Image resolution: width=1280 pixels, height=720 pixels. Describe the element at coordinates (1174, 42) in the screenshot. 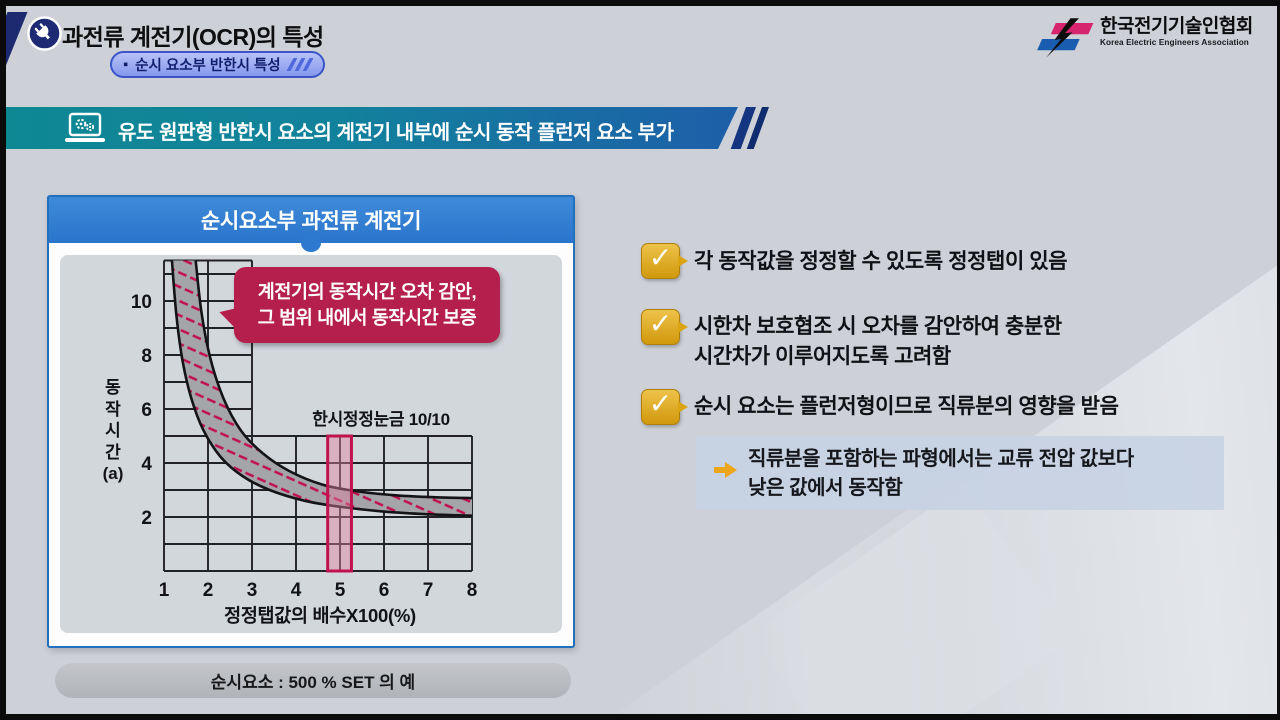

I see `logo-name-english: Korea Electric Engineers Association` at that location.